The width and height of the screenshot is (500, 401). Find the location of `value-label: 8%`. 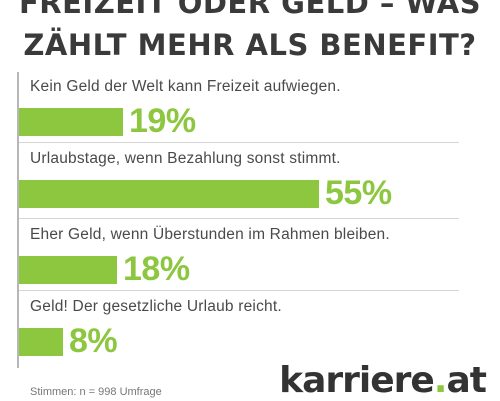

value-label: 8% is located at coordinates (93, 341).